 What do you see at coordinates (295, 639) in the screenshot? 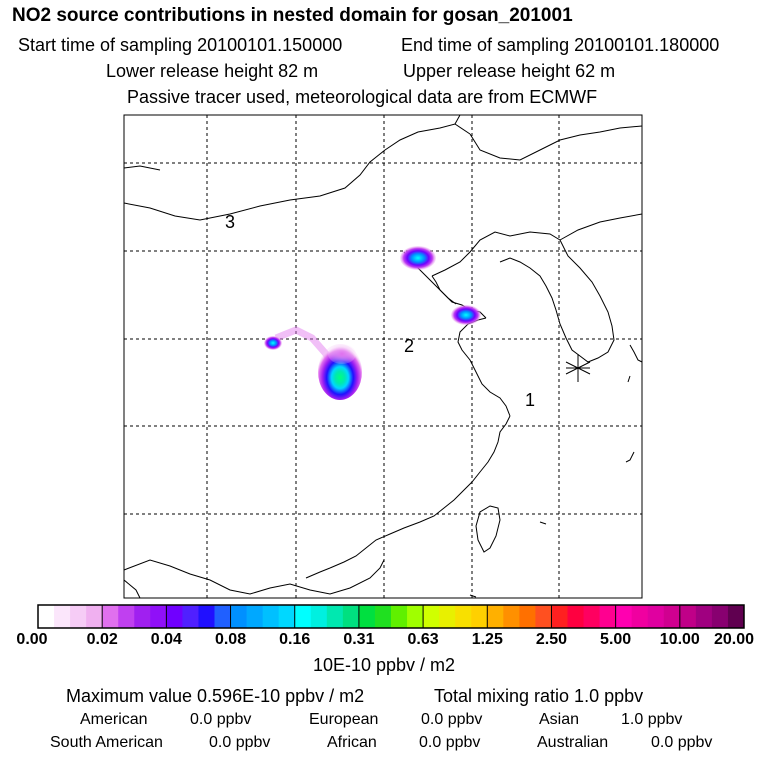
I see `colorbar-tick-label: 0.16` at bounding box center [295, 639].